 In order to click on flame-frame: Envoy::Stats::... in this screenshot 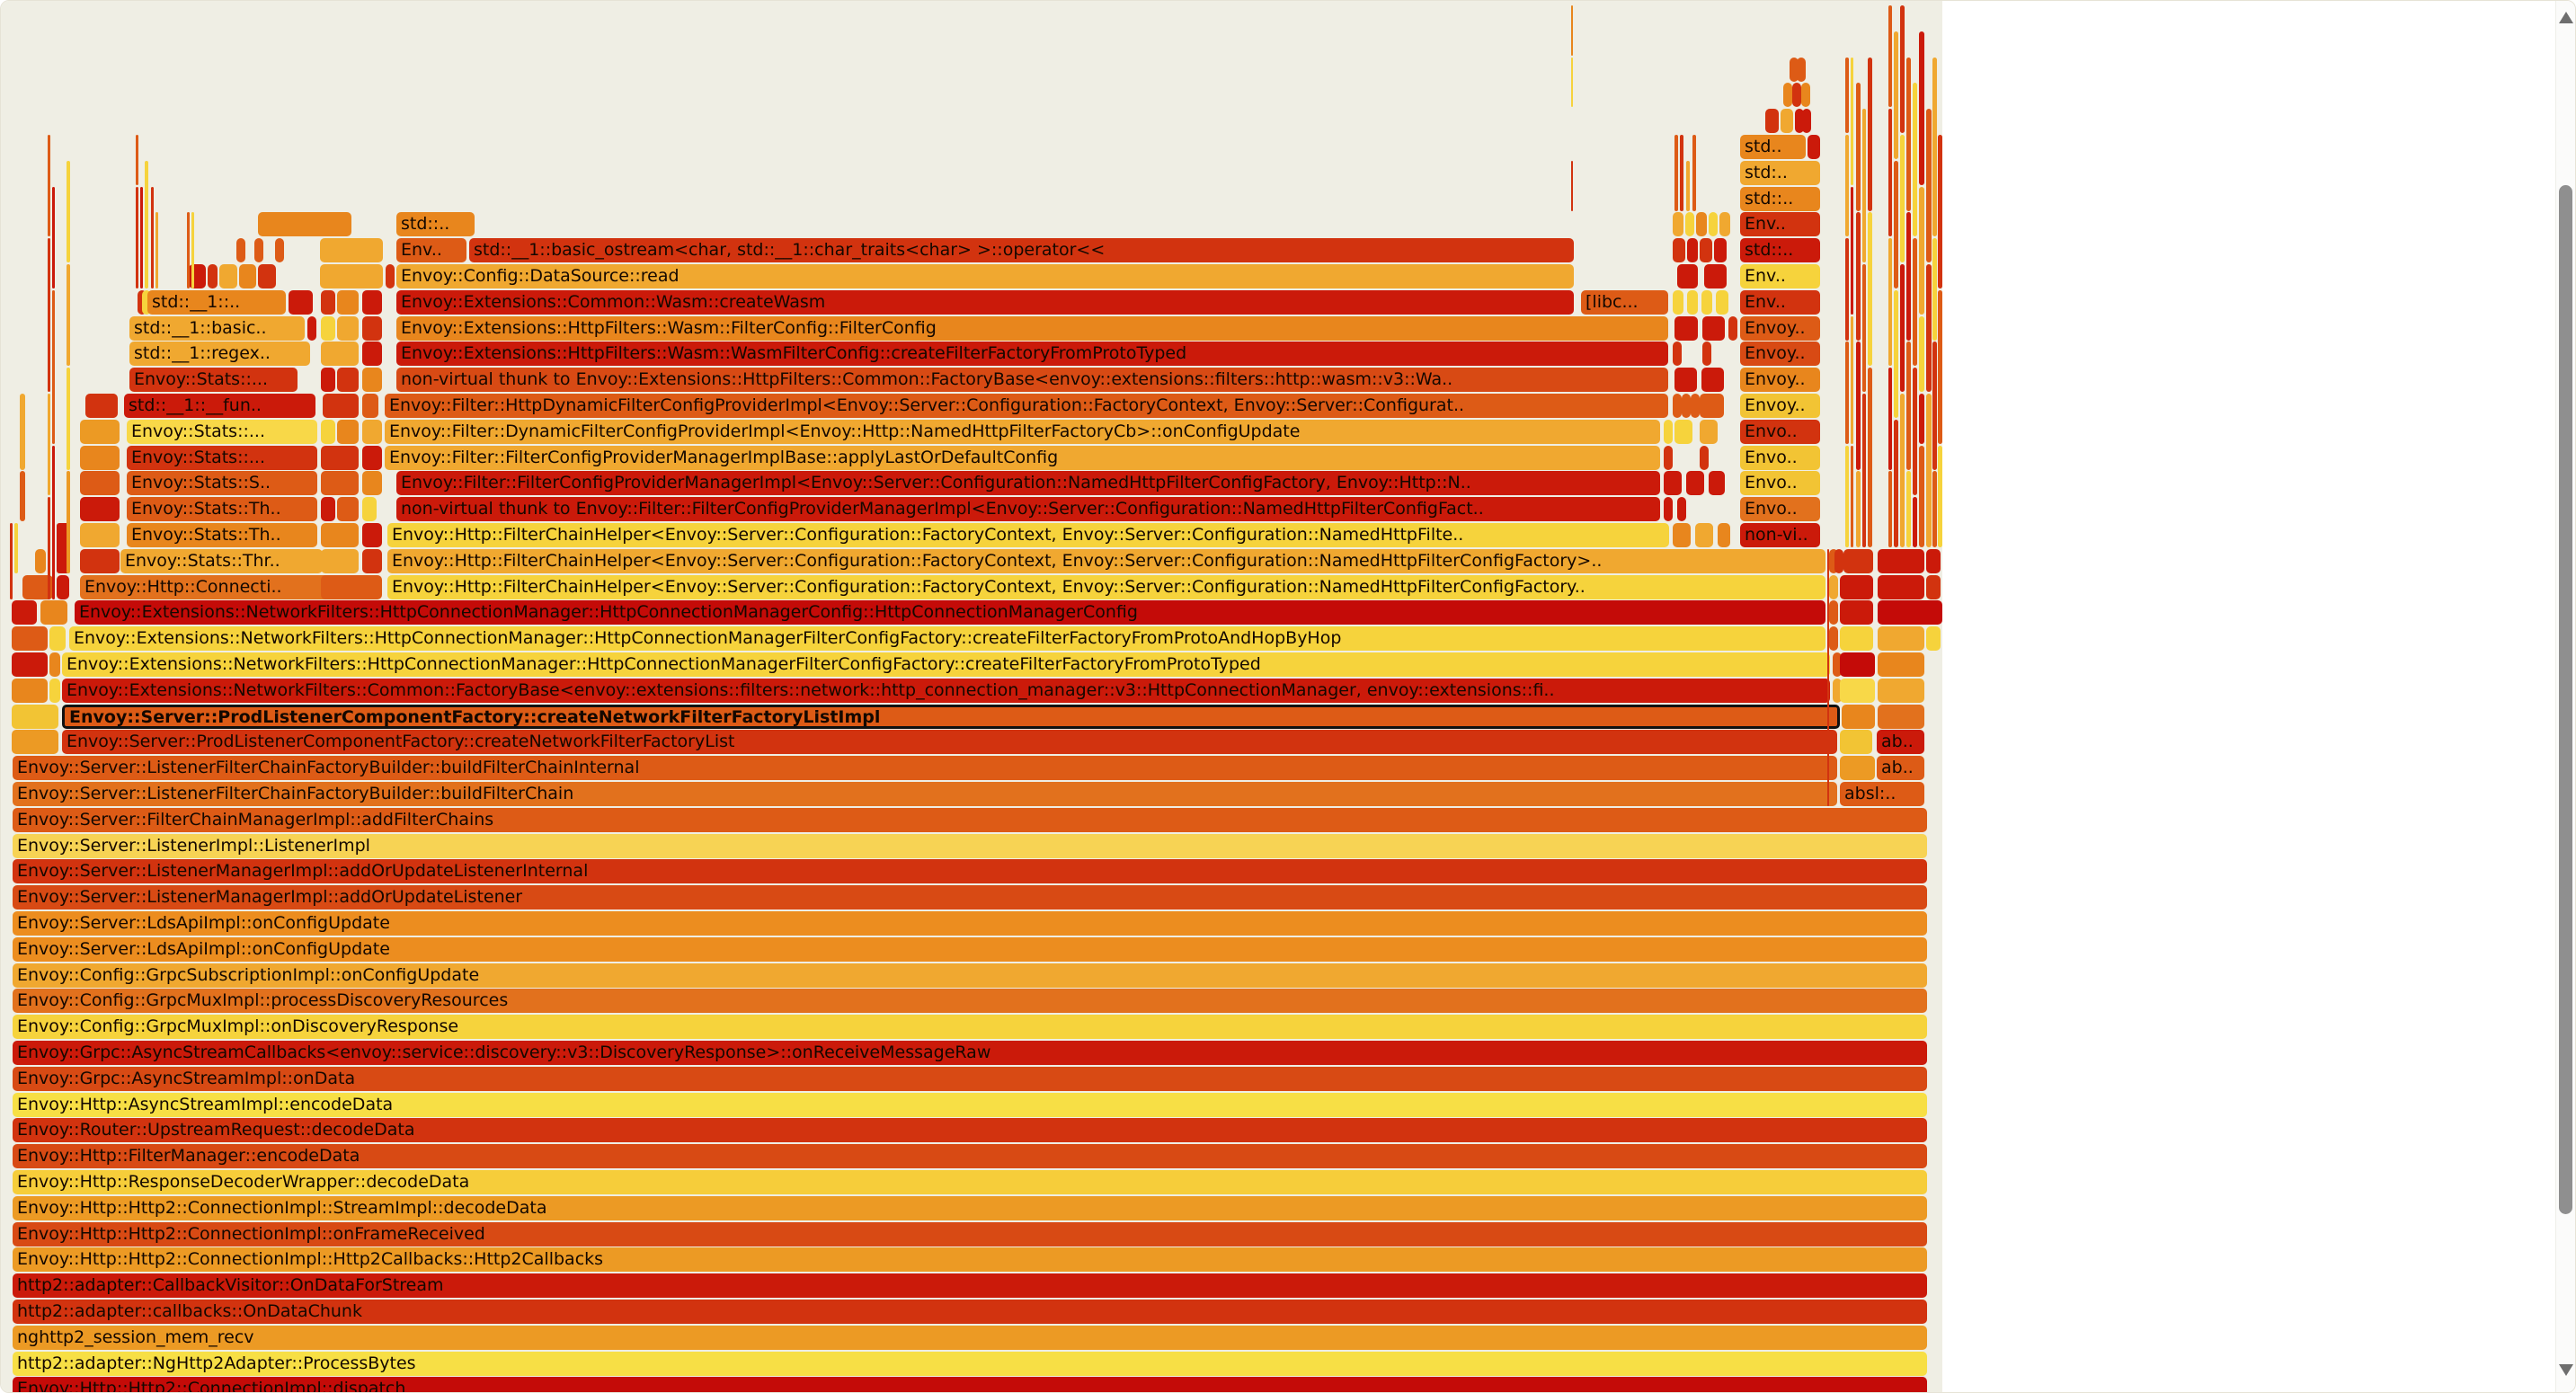, I will do `click(222, 431)`.